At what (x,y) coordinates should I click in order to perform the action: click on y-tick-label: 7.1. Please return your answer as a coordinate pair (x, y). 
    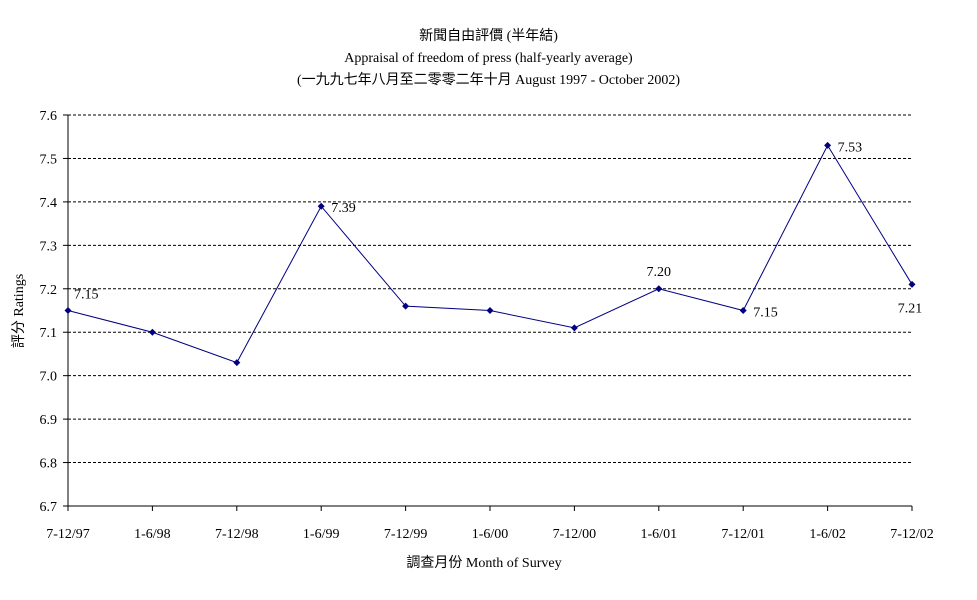
    Looking at the image, I should click on (49, 333).